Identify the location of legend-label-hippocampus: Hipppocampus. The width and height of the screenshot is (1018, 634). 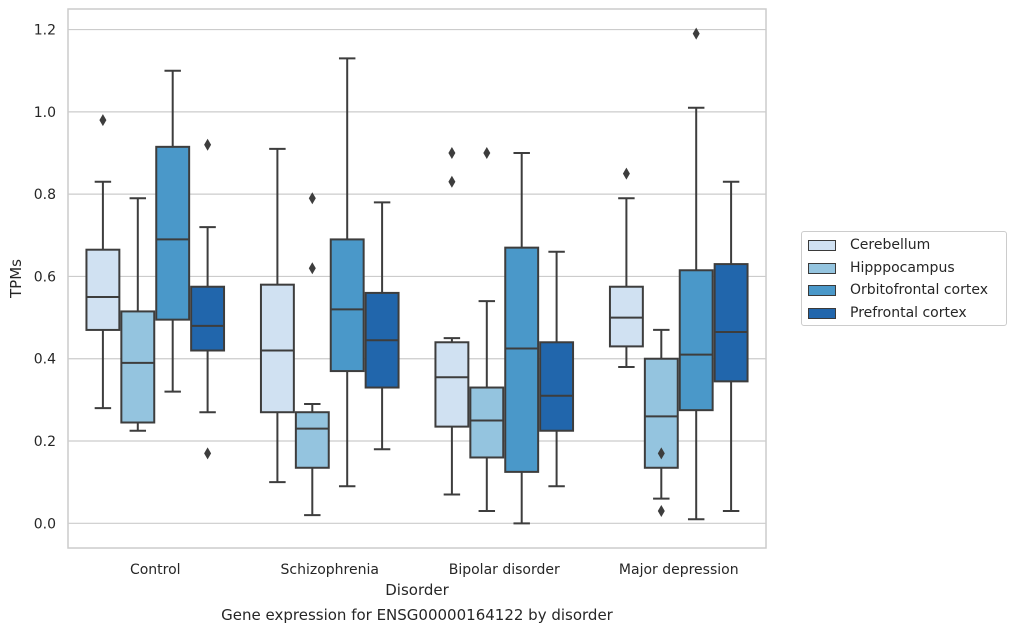
(902, 268).